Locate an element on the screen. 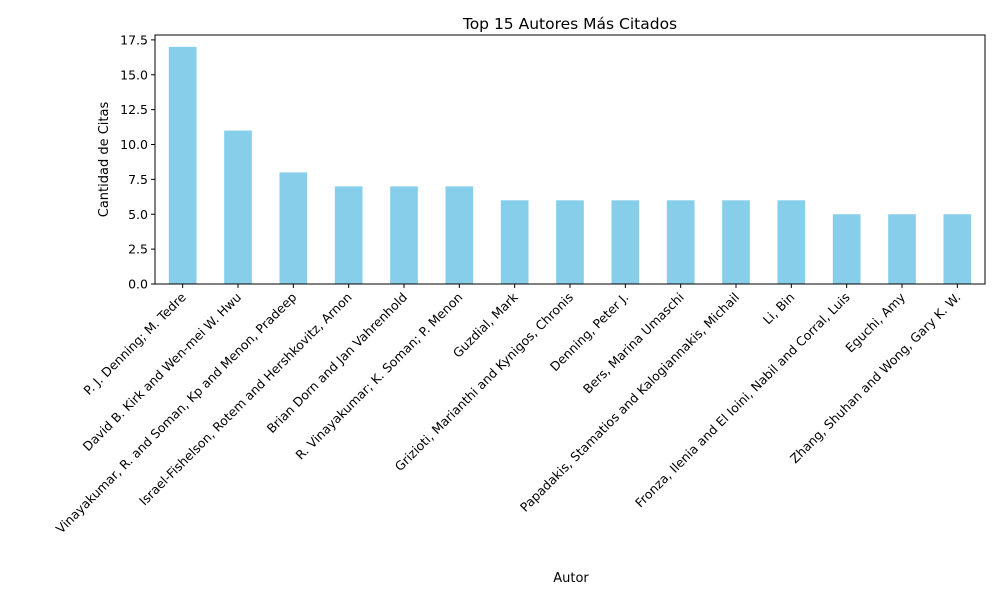 This screenshot has height=600, width=1000. x-tick-label: Li, Bin is located at coordinates (779, 309).